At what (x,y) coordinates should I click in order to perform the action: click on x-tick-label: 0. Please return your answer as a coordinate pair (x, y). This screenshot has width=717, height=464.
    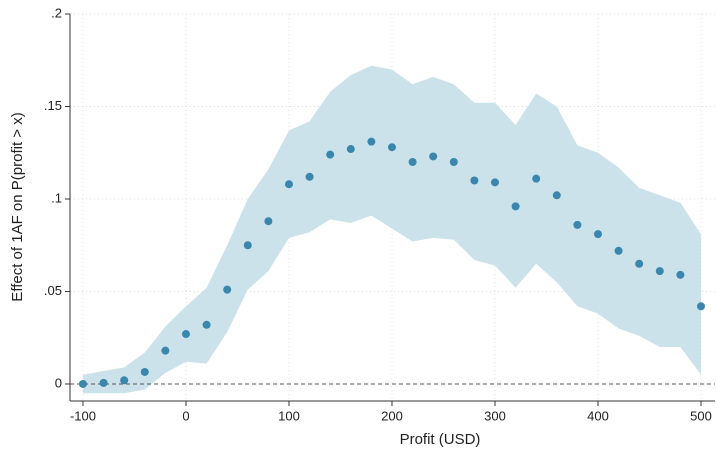
    Looking at the image, I should click on (185, 415).